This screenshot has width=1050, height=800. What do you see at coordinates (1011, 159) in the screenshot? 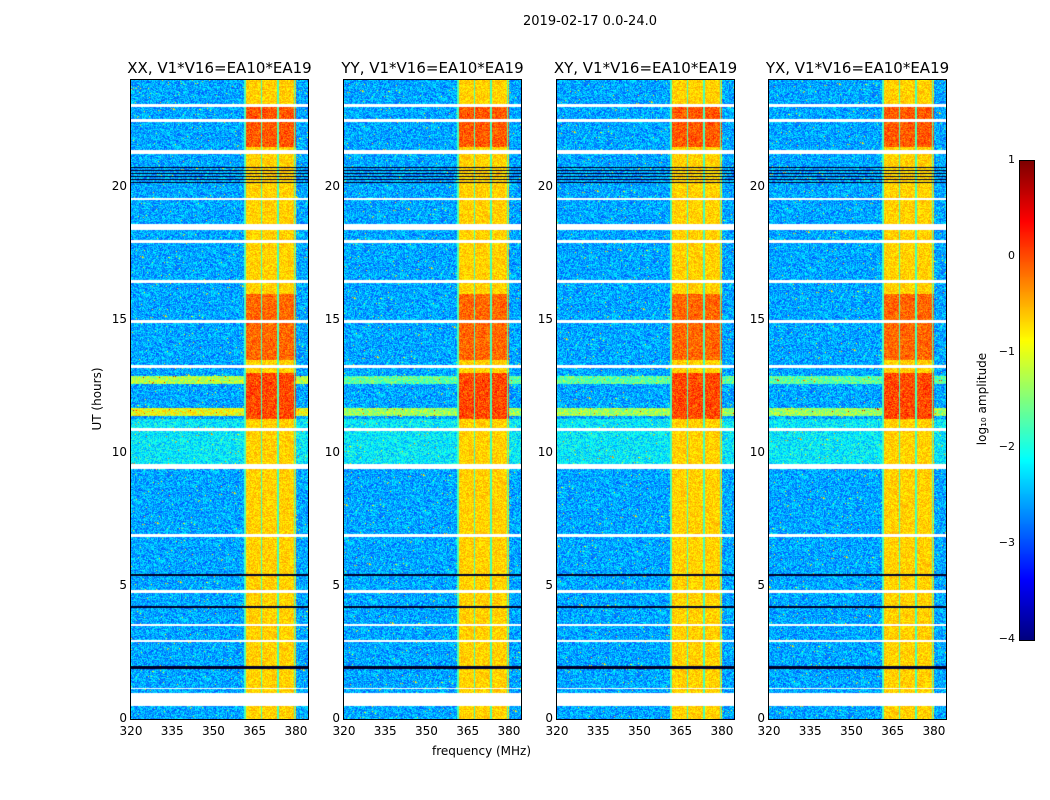
I see `colorbar-tick-label: 1` at bounding box center [1011, 159].